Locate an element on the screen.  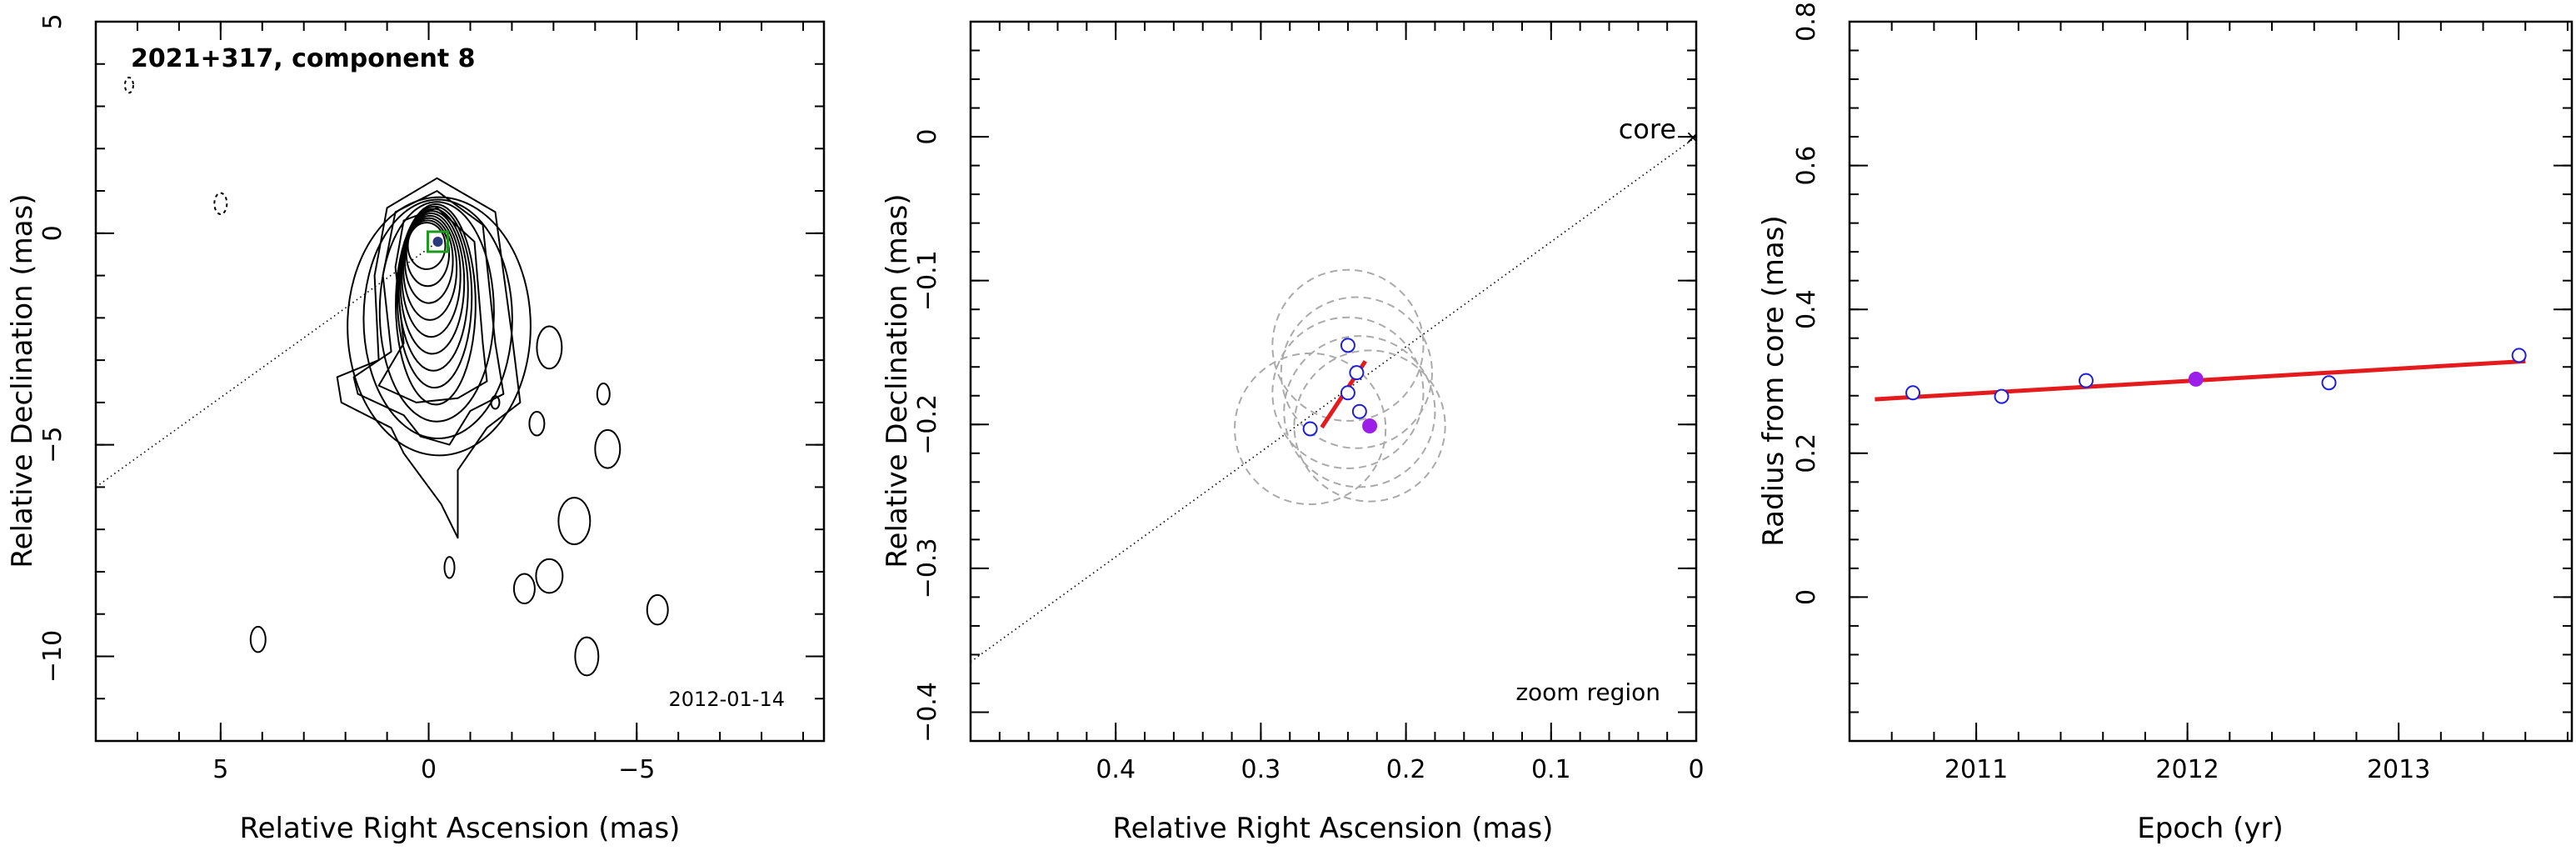
radius-y-axis-label: Radius from core (mas) is located at coordinates (1773, 380).